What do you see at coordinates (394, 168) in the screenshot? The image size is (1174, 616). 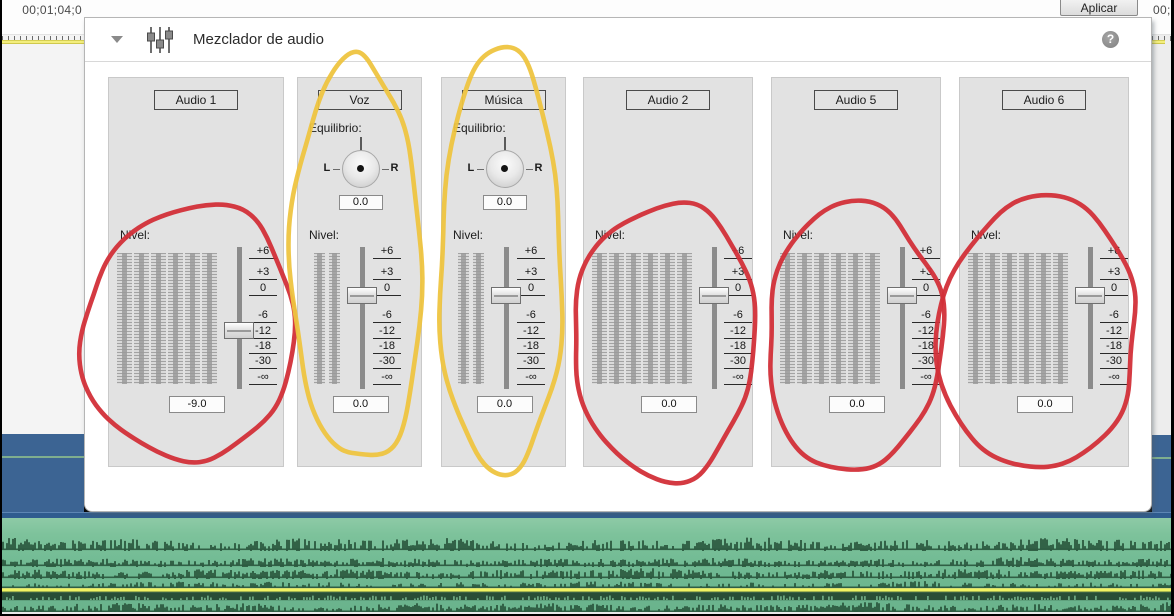 I see `balance-right-label: R` at bounding box center [394, 168].